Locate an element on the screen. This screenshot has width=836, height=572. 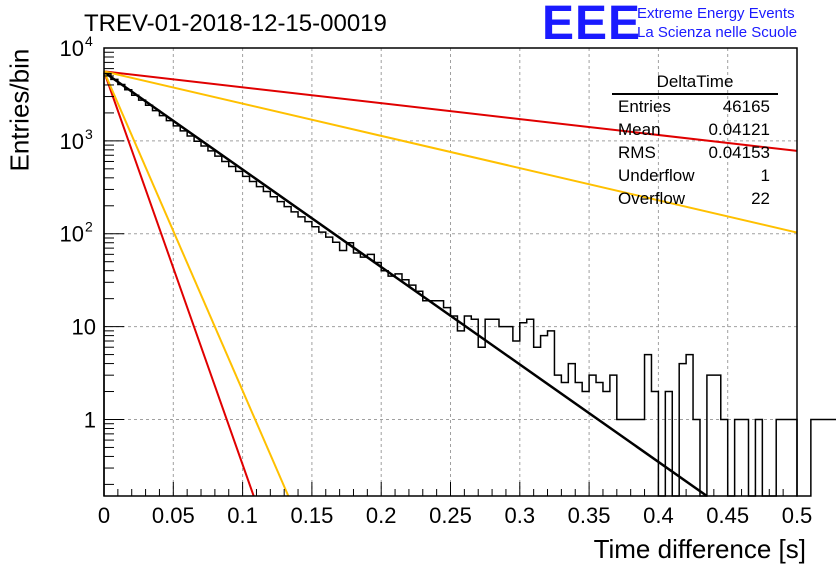
stats-title: DeltaTime is located at coordinates (695, 83).